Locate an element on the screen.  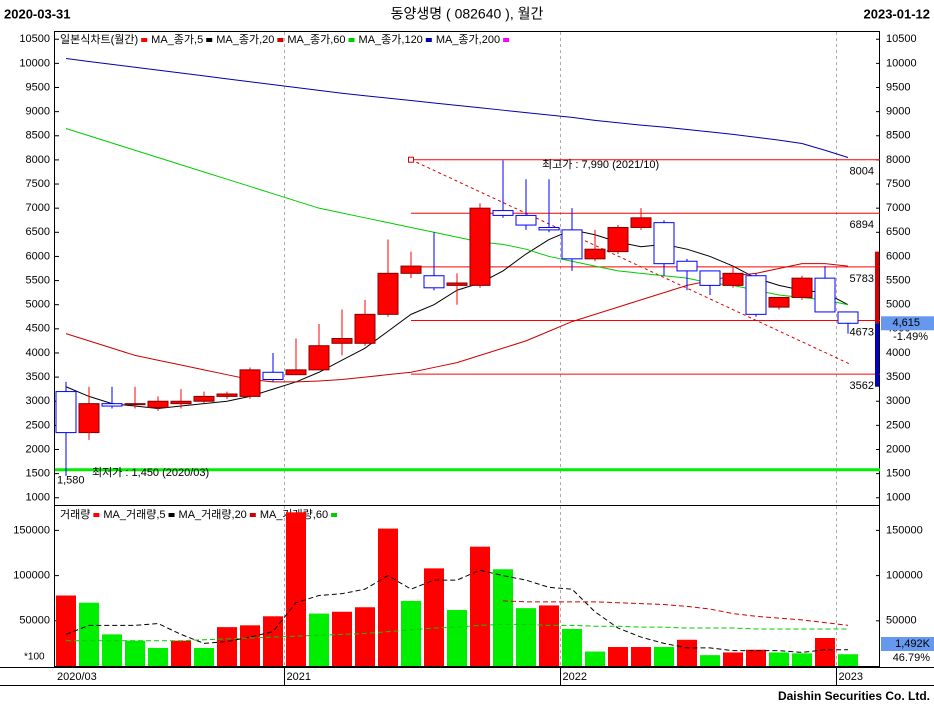
y2-tick-label: 10000 is located at coordinates (901, 63).